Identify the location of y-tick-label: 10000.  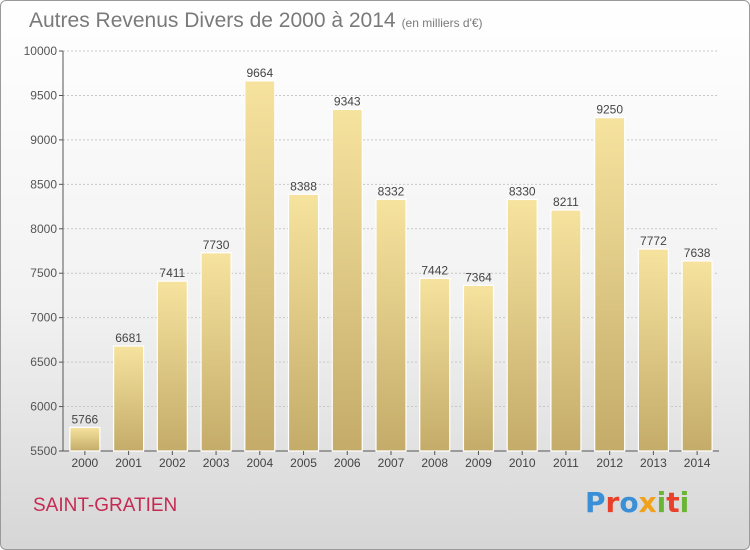
(41, 51).